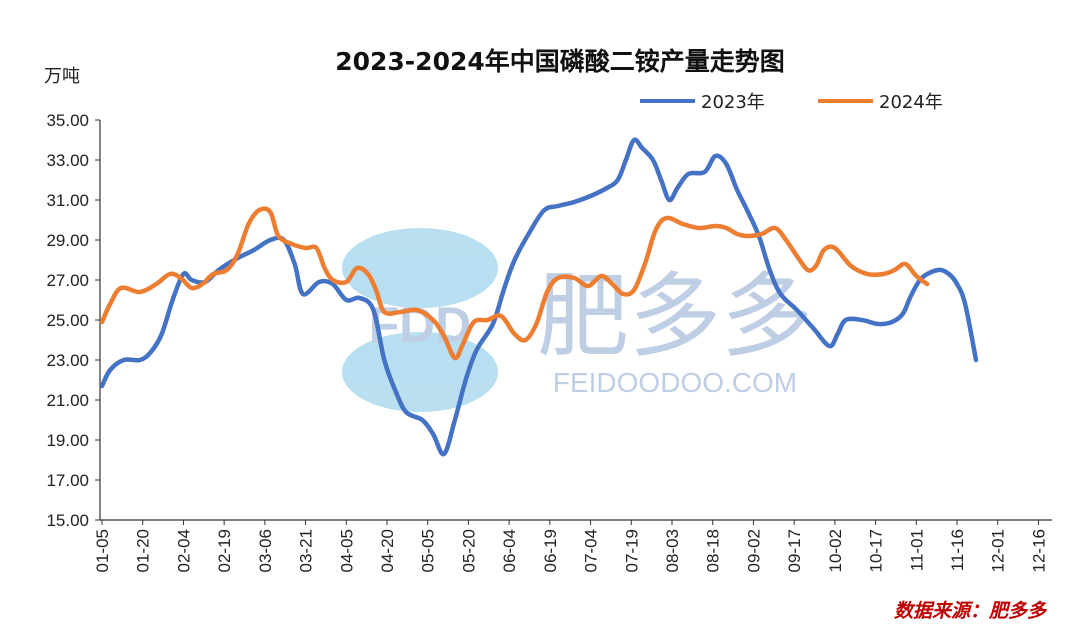  Describe the element at coordinates (916, 550) in the screenshot. I see `x-tick-label: 11-01` at that location.